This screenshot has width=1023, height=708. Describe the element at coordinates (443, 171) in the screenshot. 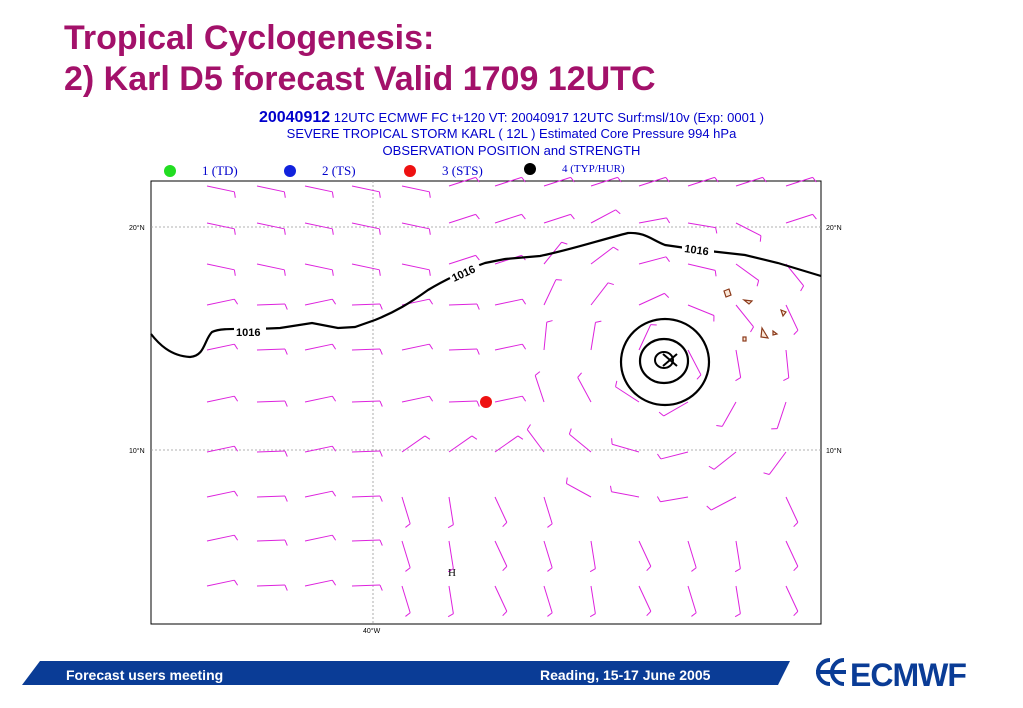

I see `legend-item-sts: 3 (STS)` at that location.